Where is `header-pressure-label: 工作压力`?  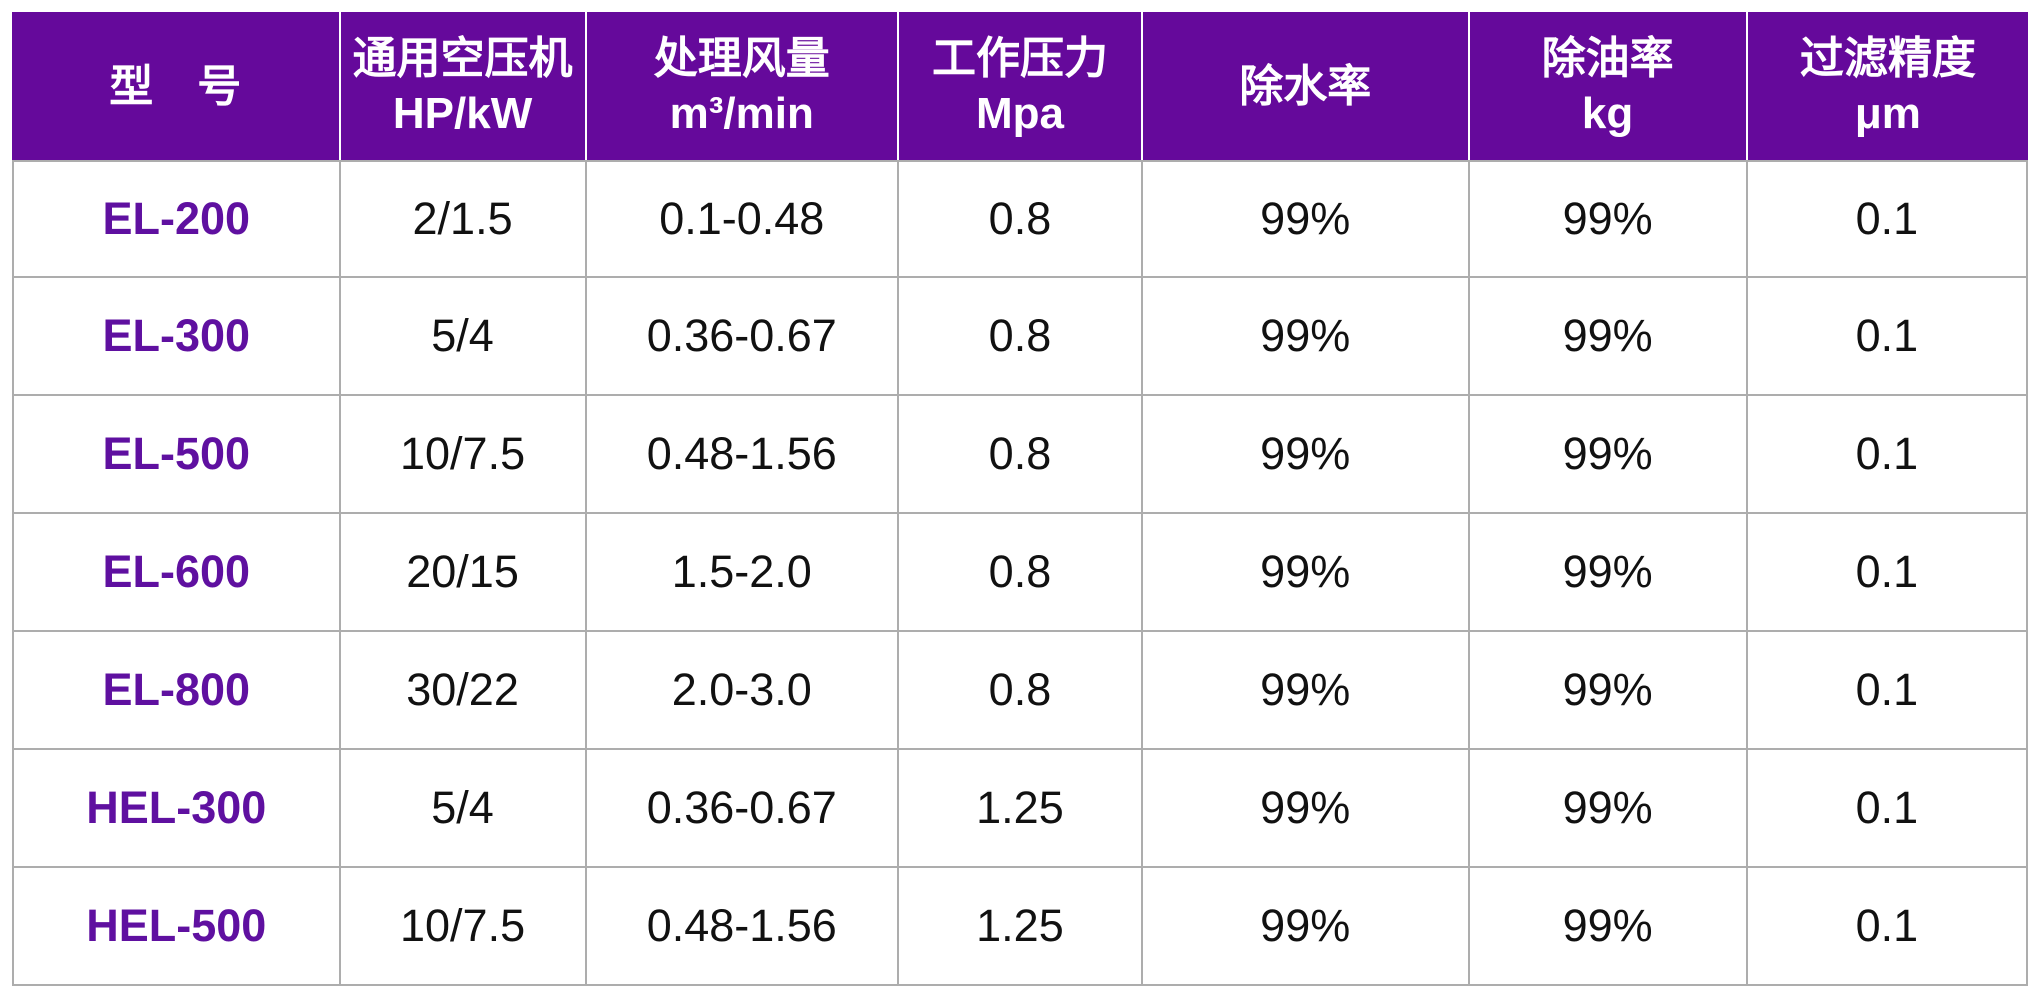 header-pressure-label: 工作压力 is located at coordinates (1019, 58).